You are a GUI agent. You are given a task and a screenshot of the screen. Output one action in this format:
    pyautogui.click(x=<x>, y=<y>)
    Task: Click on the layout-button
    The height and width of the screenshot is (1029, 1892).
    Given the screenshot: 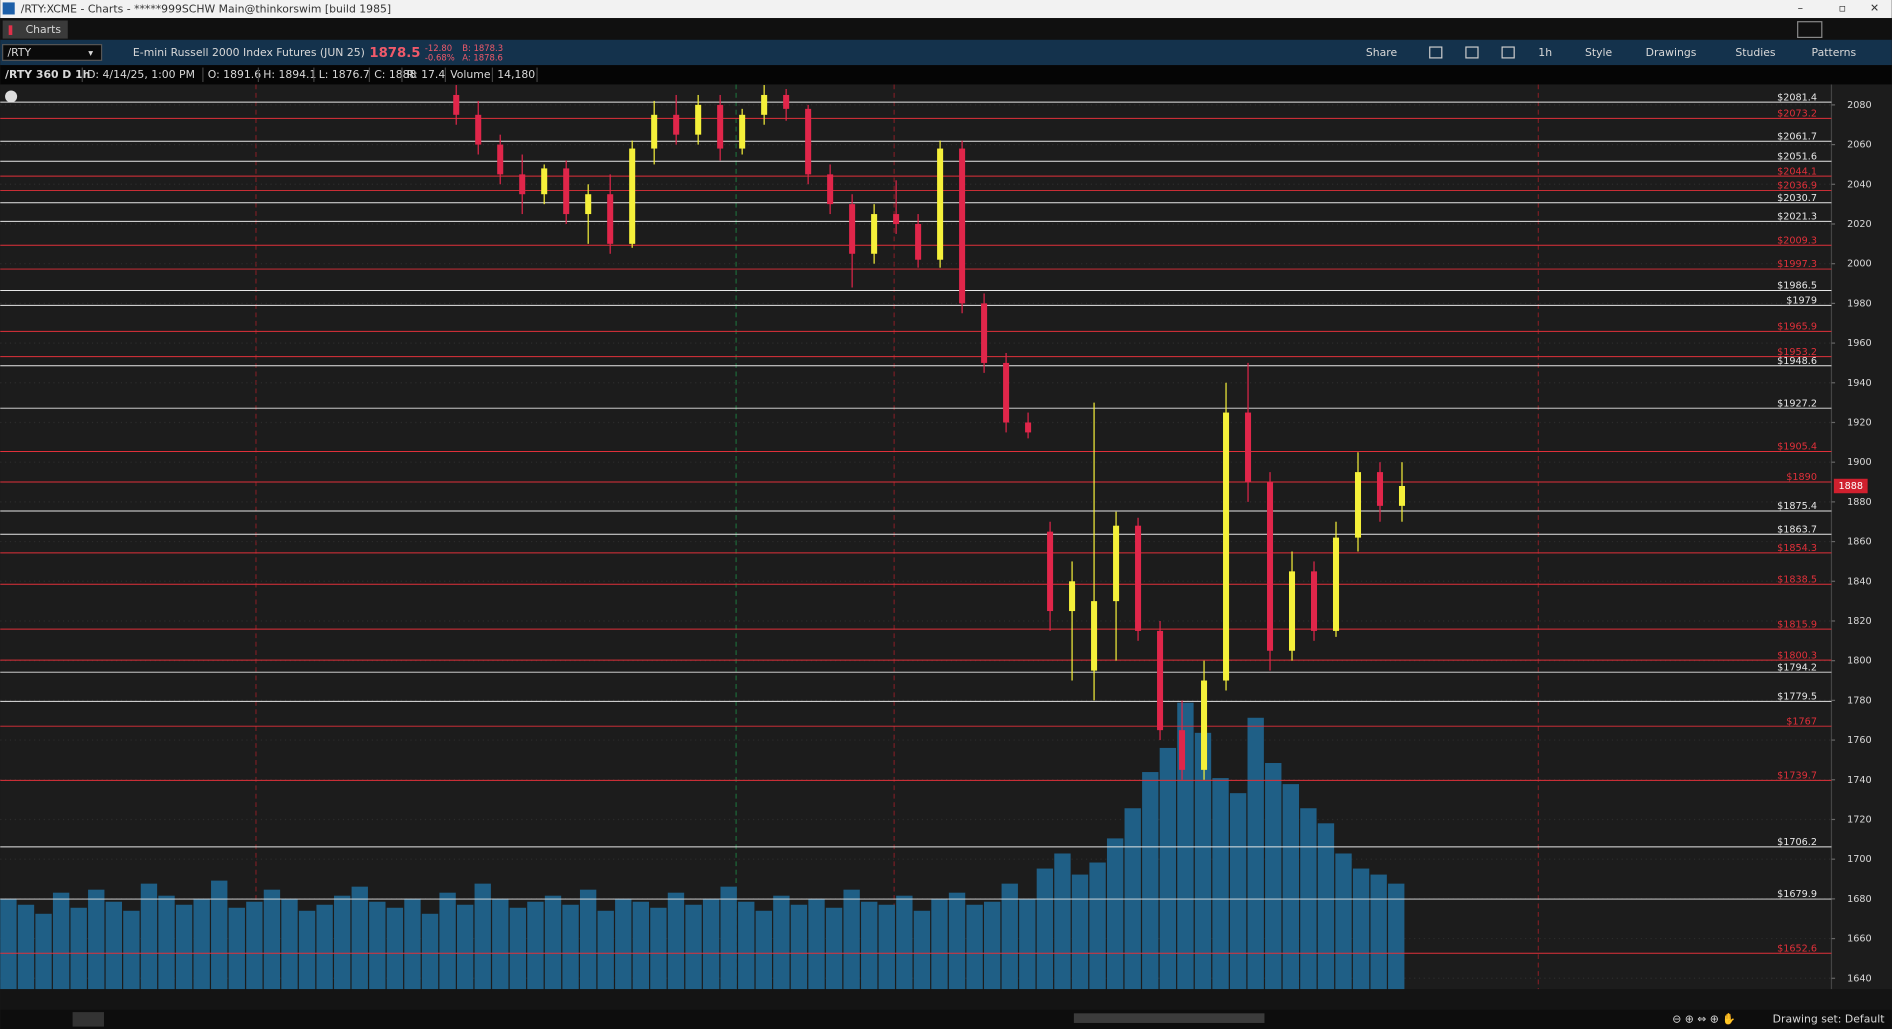 What is the action you would take?
    pyautogui.click(x=1810, y=29)
    